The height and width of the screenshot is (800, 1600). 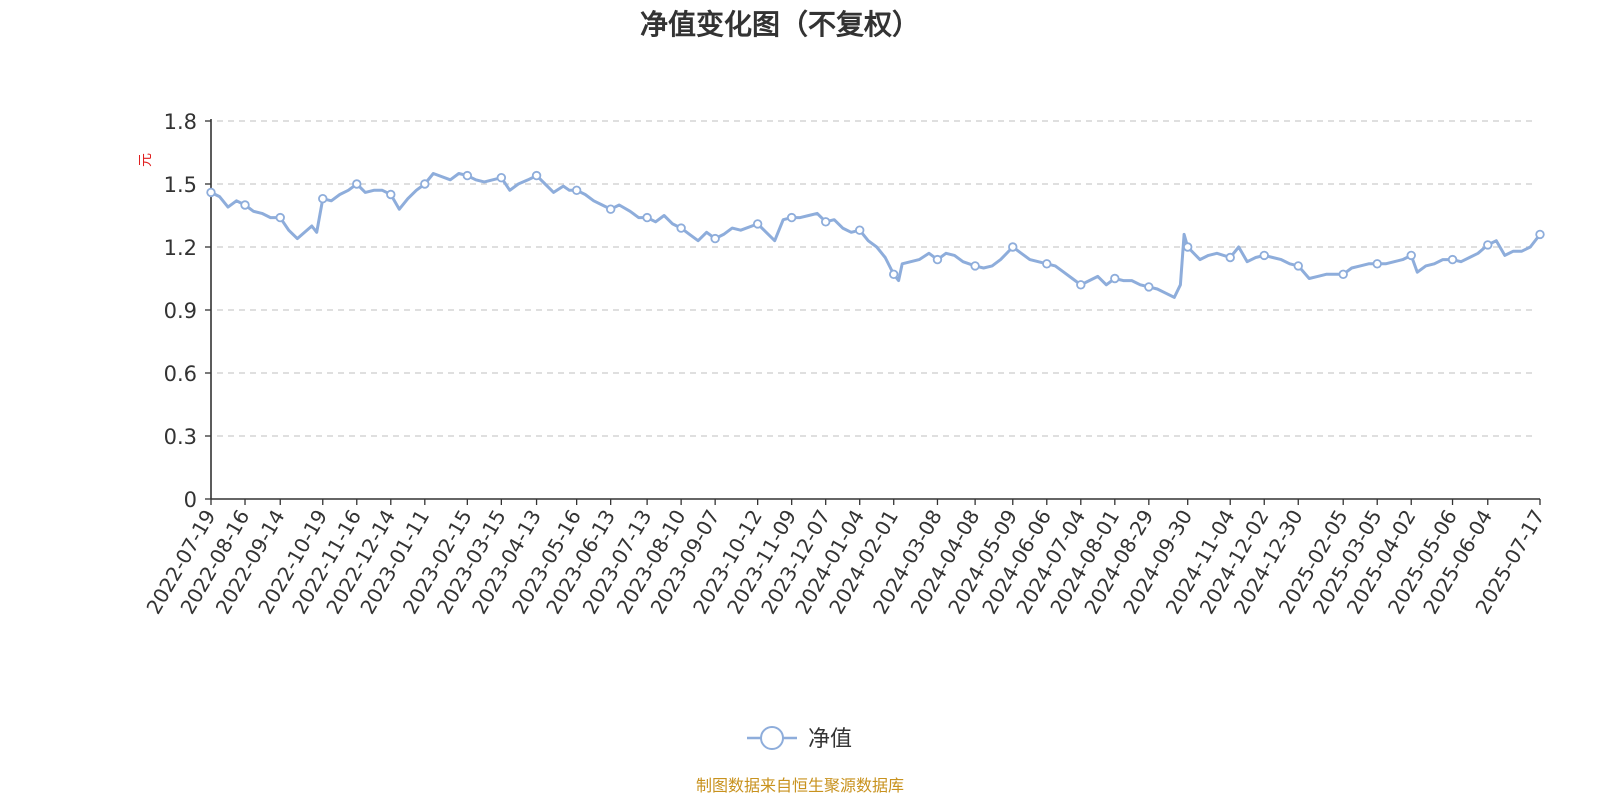 I want to click on ytick-label-6: 1.8, so click(x=180, y=122).